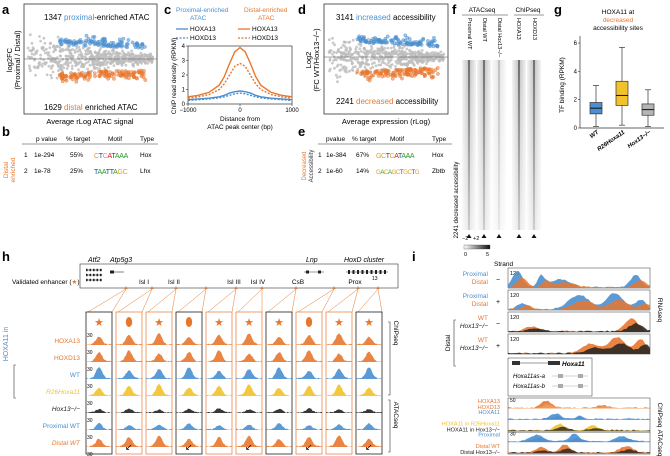 This screenshot has height=456, width=670. Describe the element at coordinates (239, 276) in the screenshot. I see `locus-frame` at that location.